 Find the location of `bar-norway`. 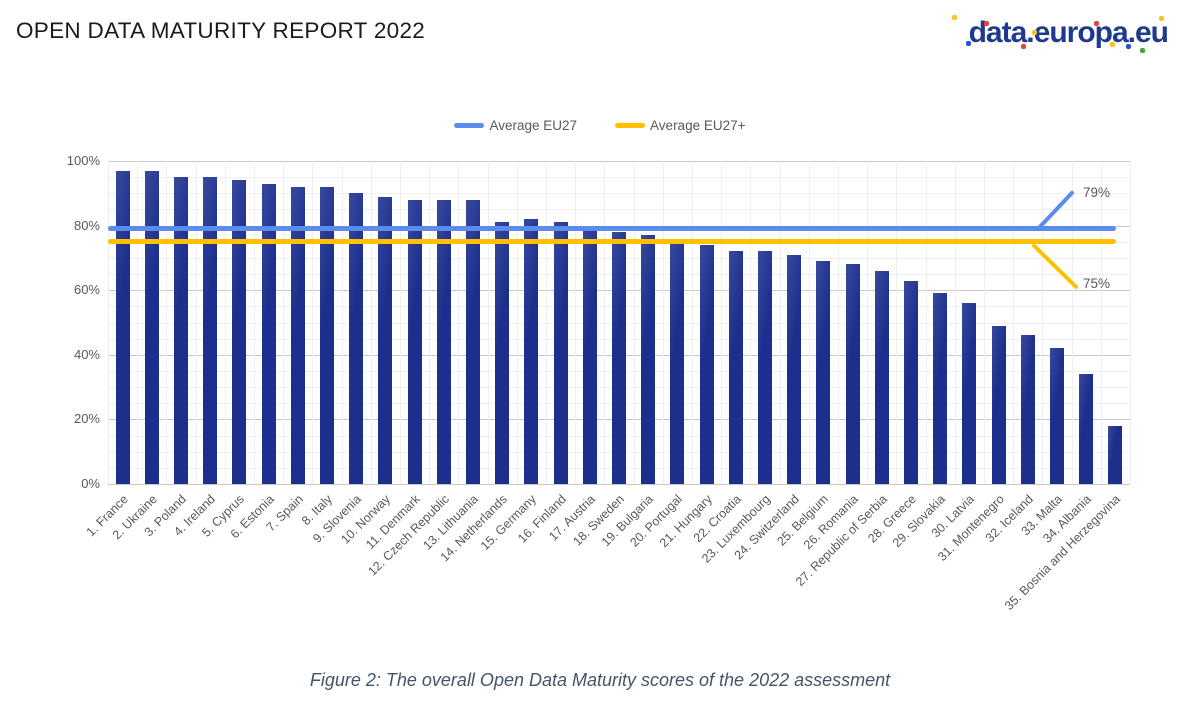

bar-norway is located at coordinates (385, 340).